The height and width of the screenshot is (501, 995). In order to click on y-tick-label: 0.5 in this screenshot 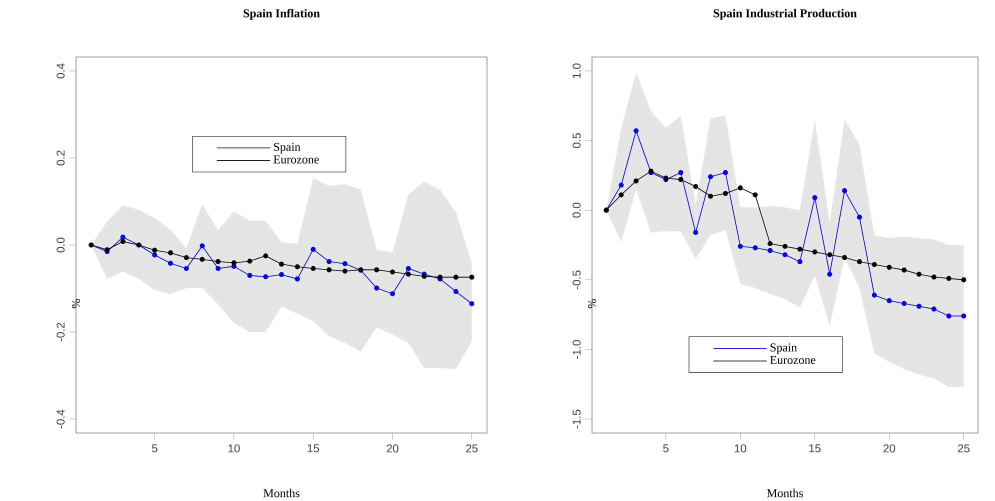, I will do `click(576, 140)`.